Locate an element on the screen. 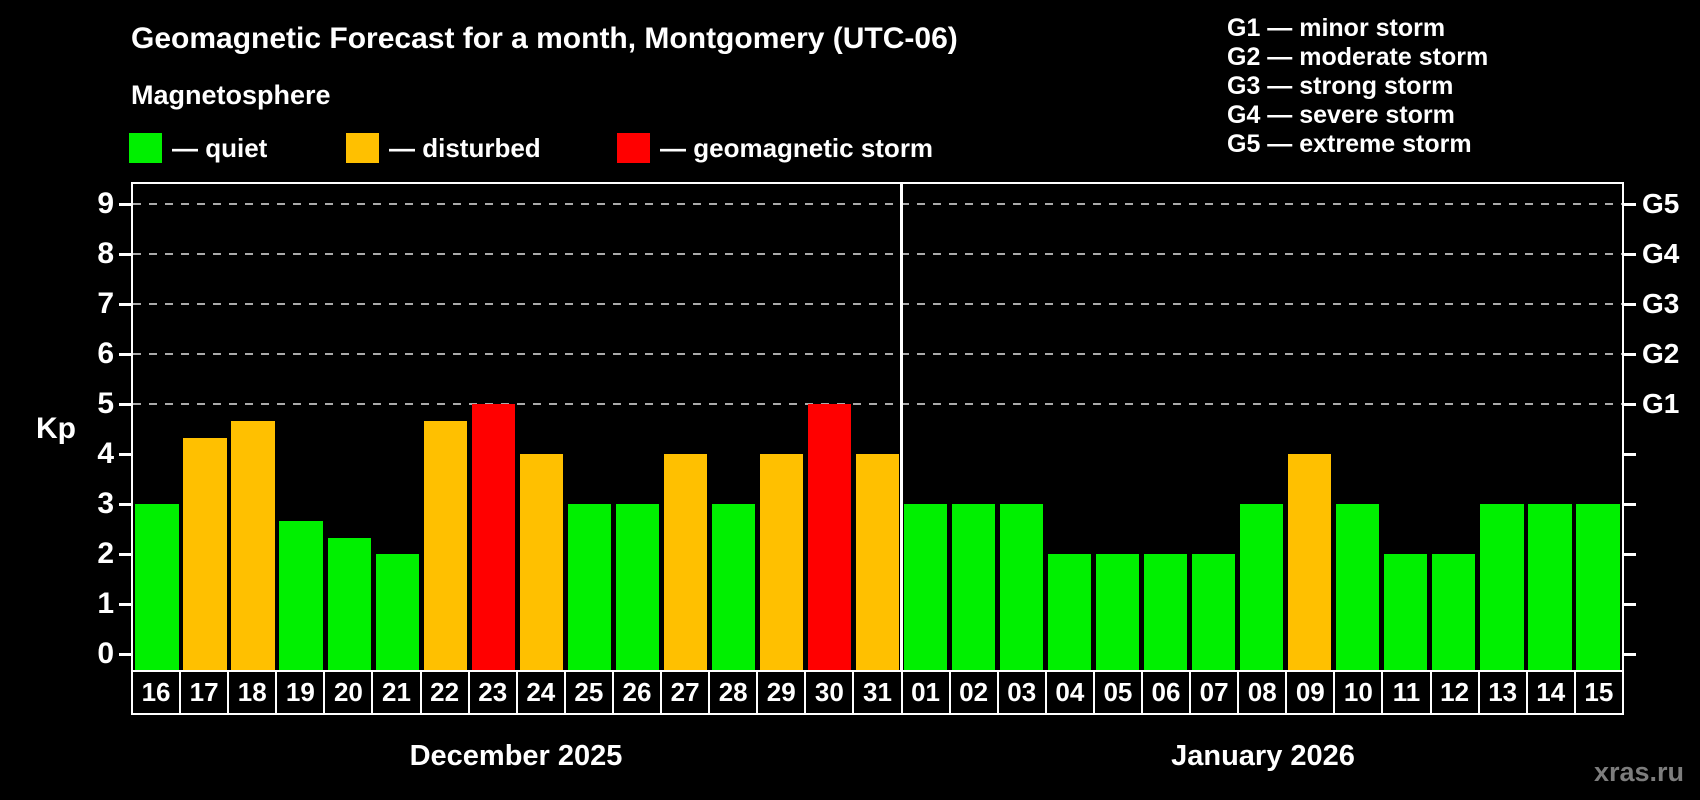 This screenshot has height=800, width=1700. right-axis-label-g2: G2 is located at coordinates (1661, 353).